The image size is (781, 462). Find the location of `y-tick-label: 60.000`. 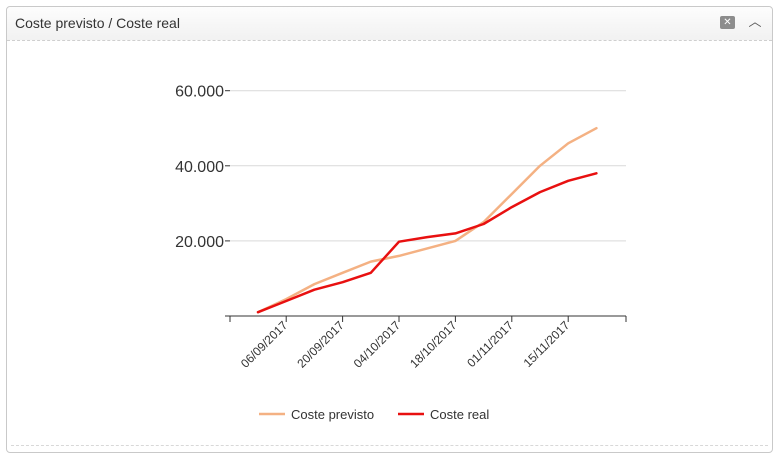

y-tick-label: 60.000 is located at coordinates (199, 92).